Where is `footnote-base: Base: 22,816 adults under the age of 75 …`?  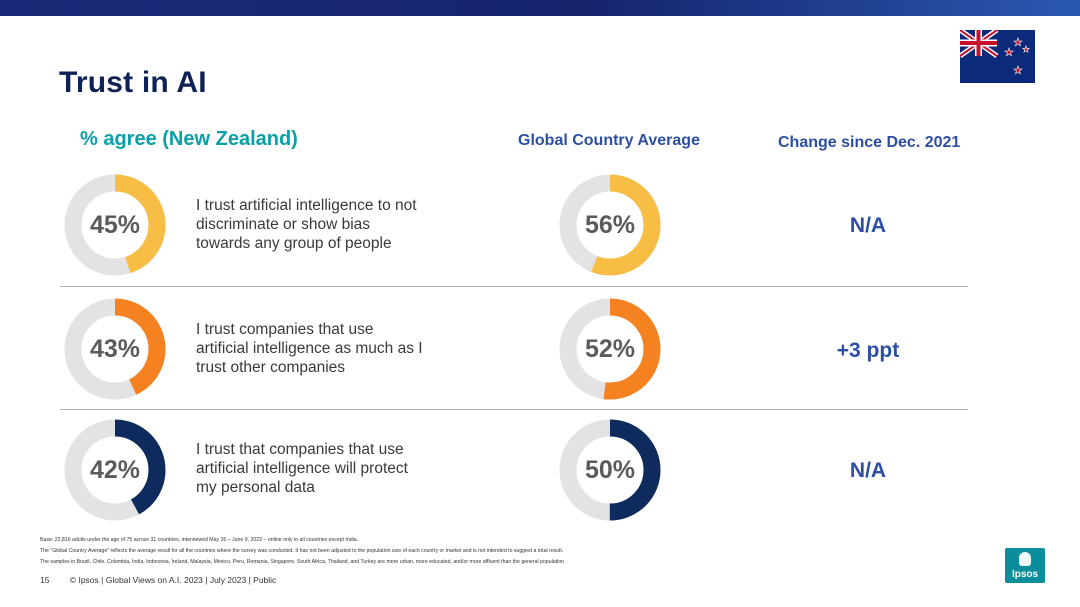 footnote-base: Base: 22,816 adults under the age of 75 … is located at coordinates (199, 540).